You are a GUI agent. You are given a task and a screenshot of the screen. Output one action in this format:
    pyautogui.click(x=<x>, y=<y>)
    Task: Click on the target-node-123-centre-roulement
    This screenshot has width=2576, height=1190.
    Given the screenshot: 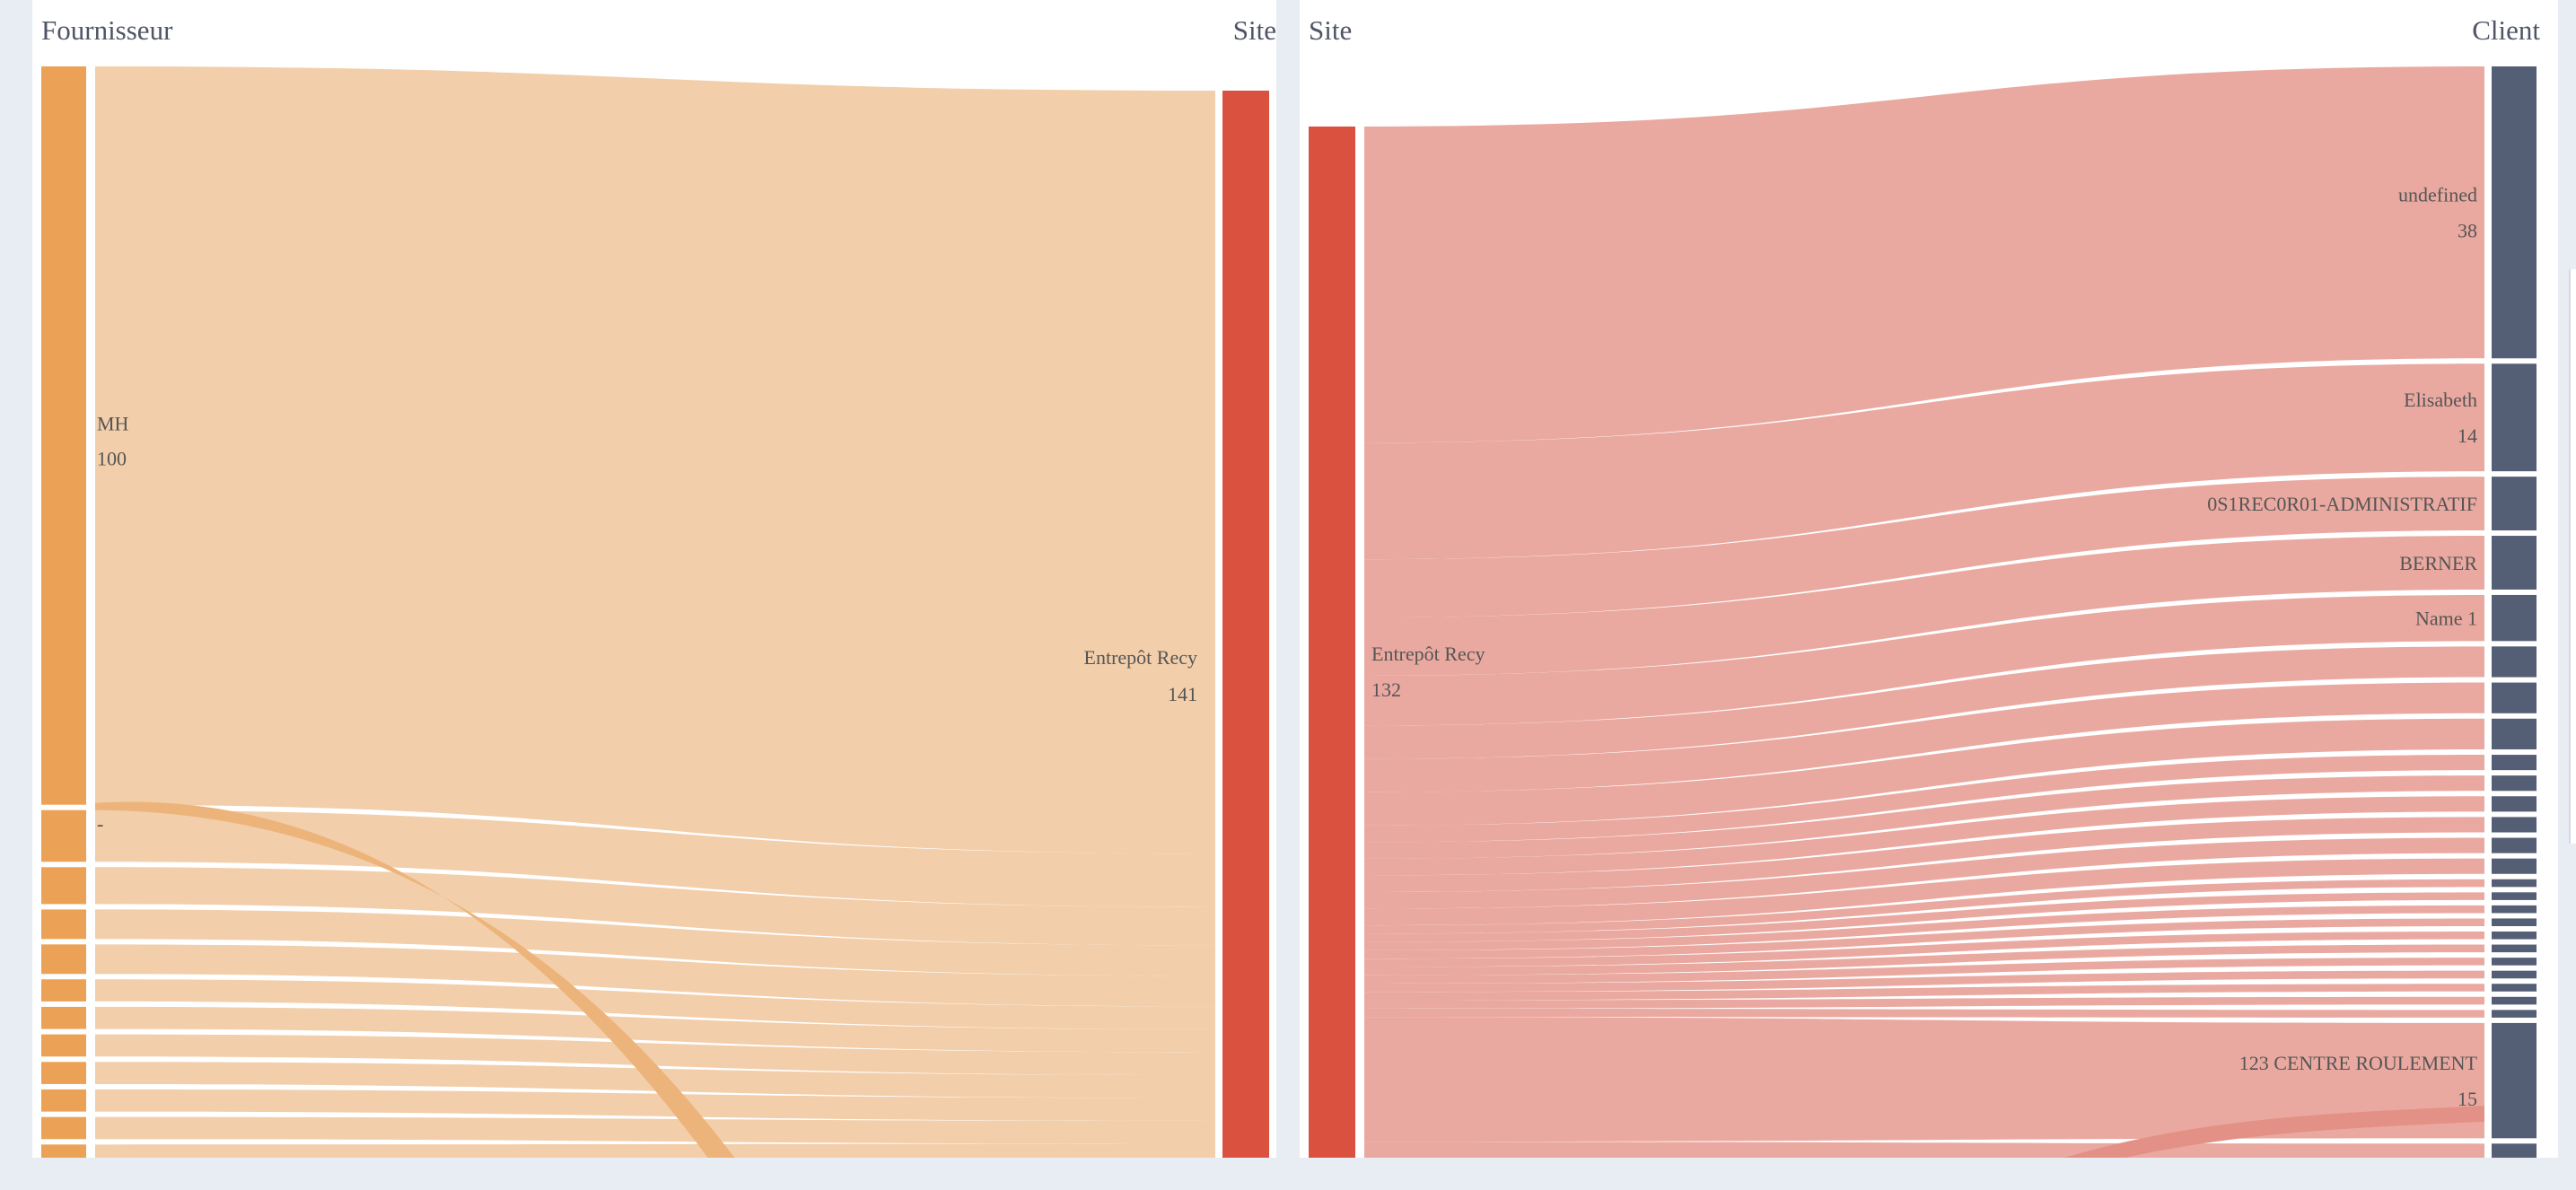 What is the action you would take?
    pyautogui.click(x=2514, y=1080)
    